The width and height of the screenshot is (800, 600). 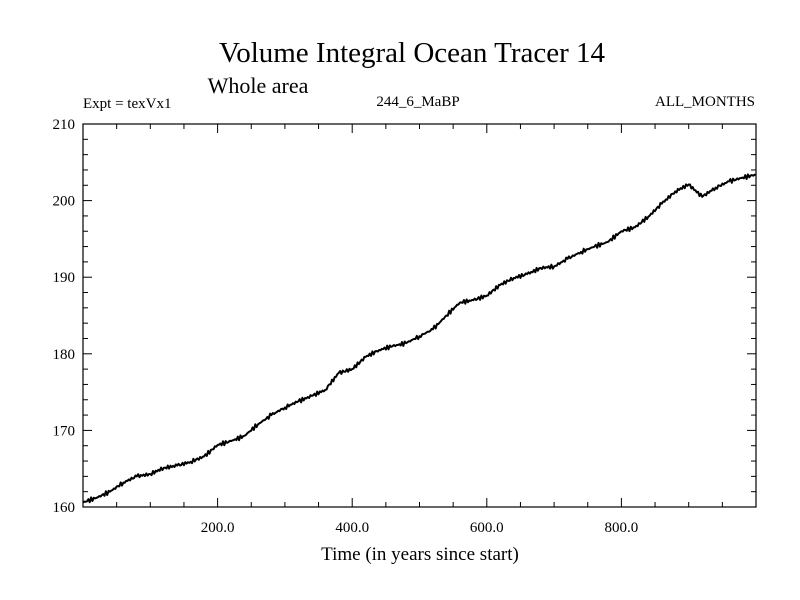 I want to click on y-tick-label: 200, so click(x=64, y=202).